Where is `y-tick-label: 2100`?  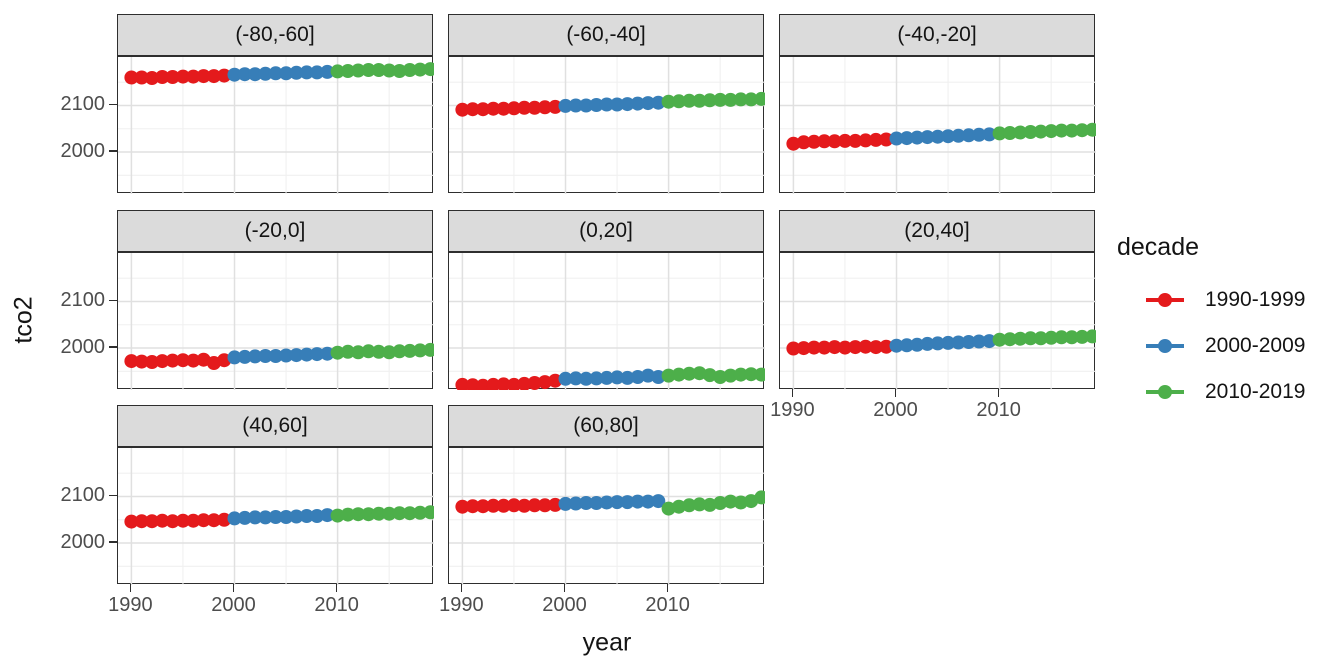 y-tick-label: 2100 is located at coordinates (83, 494).